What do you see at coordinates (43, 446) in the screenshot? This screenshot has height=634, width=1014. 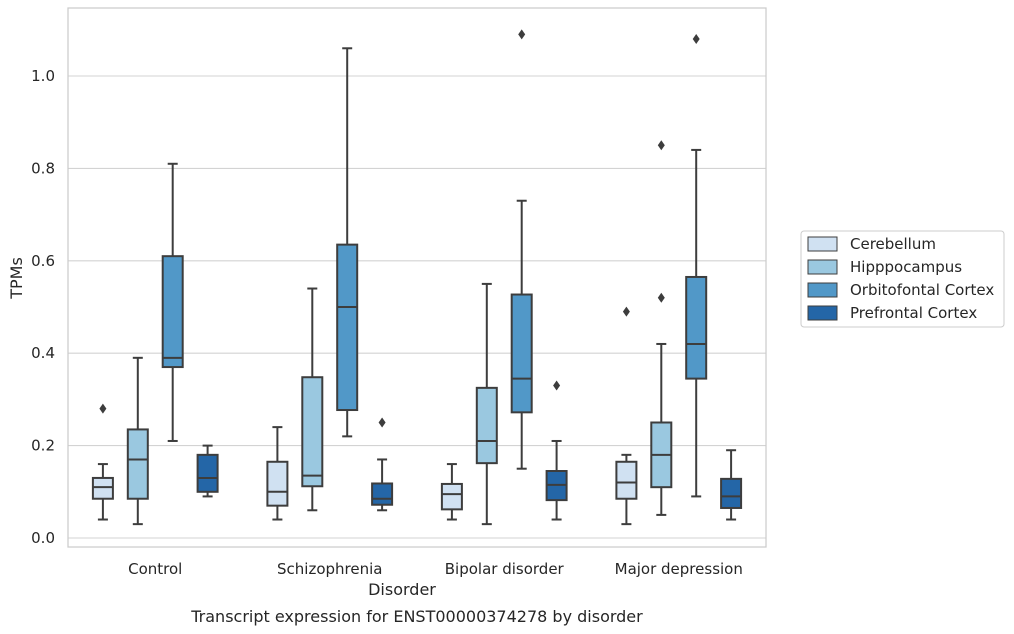 I see `y-tick-label: 0.2` at bounding box center [43, 446].